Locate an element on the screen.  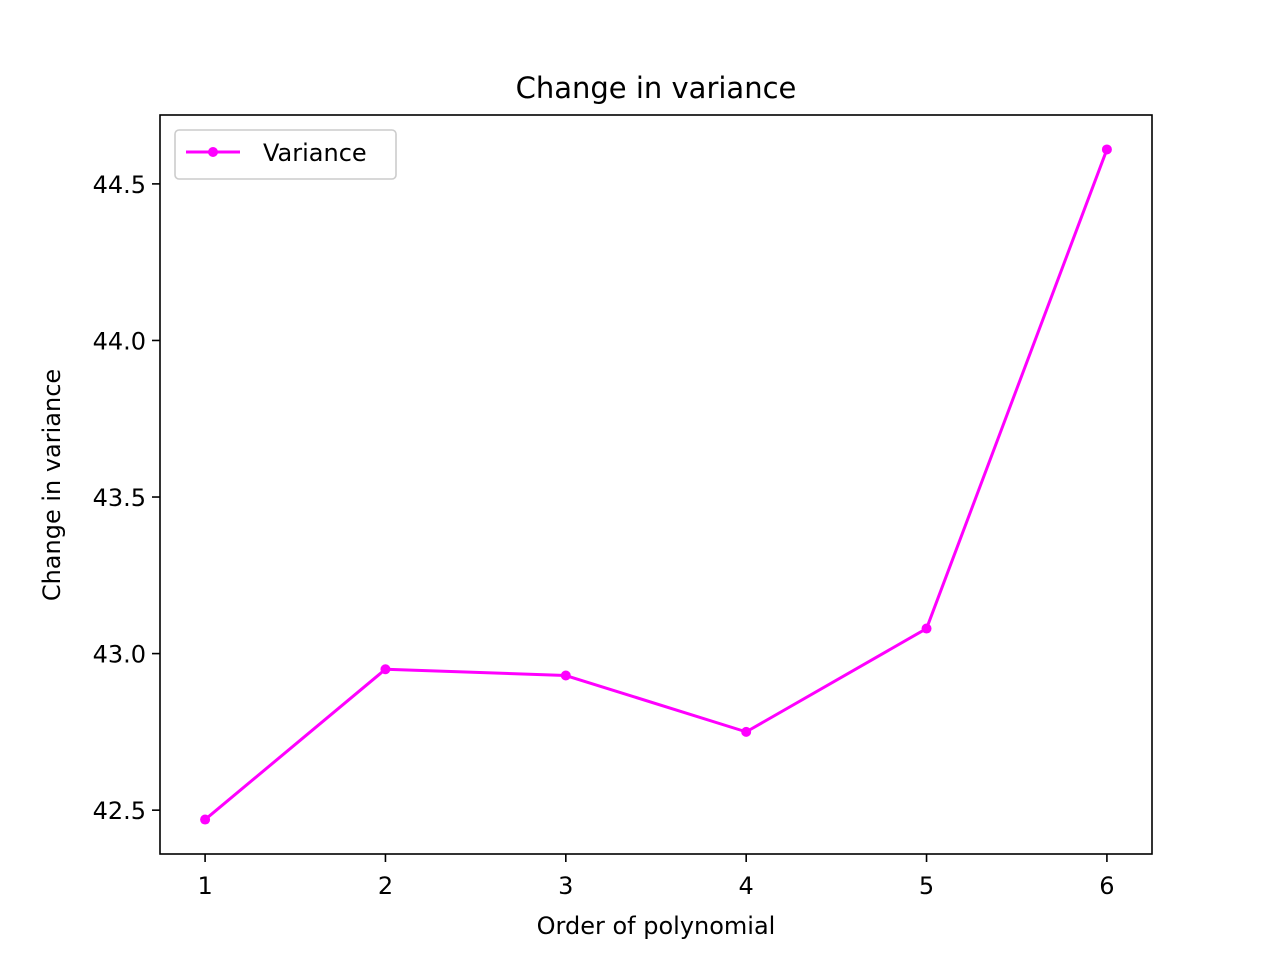
x-axis-ticks: 1 2 3 4 5 6 is located at coordinates (656, 877).